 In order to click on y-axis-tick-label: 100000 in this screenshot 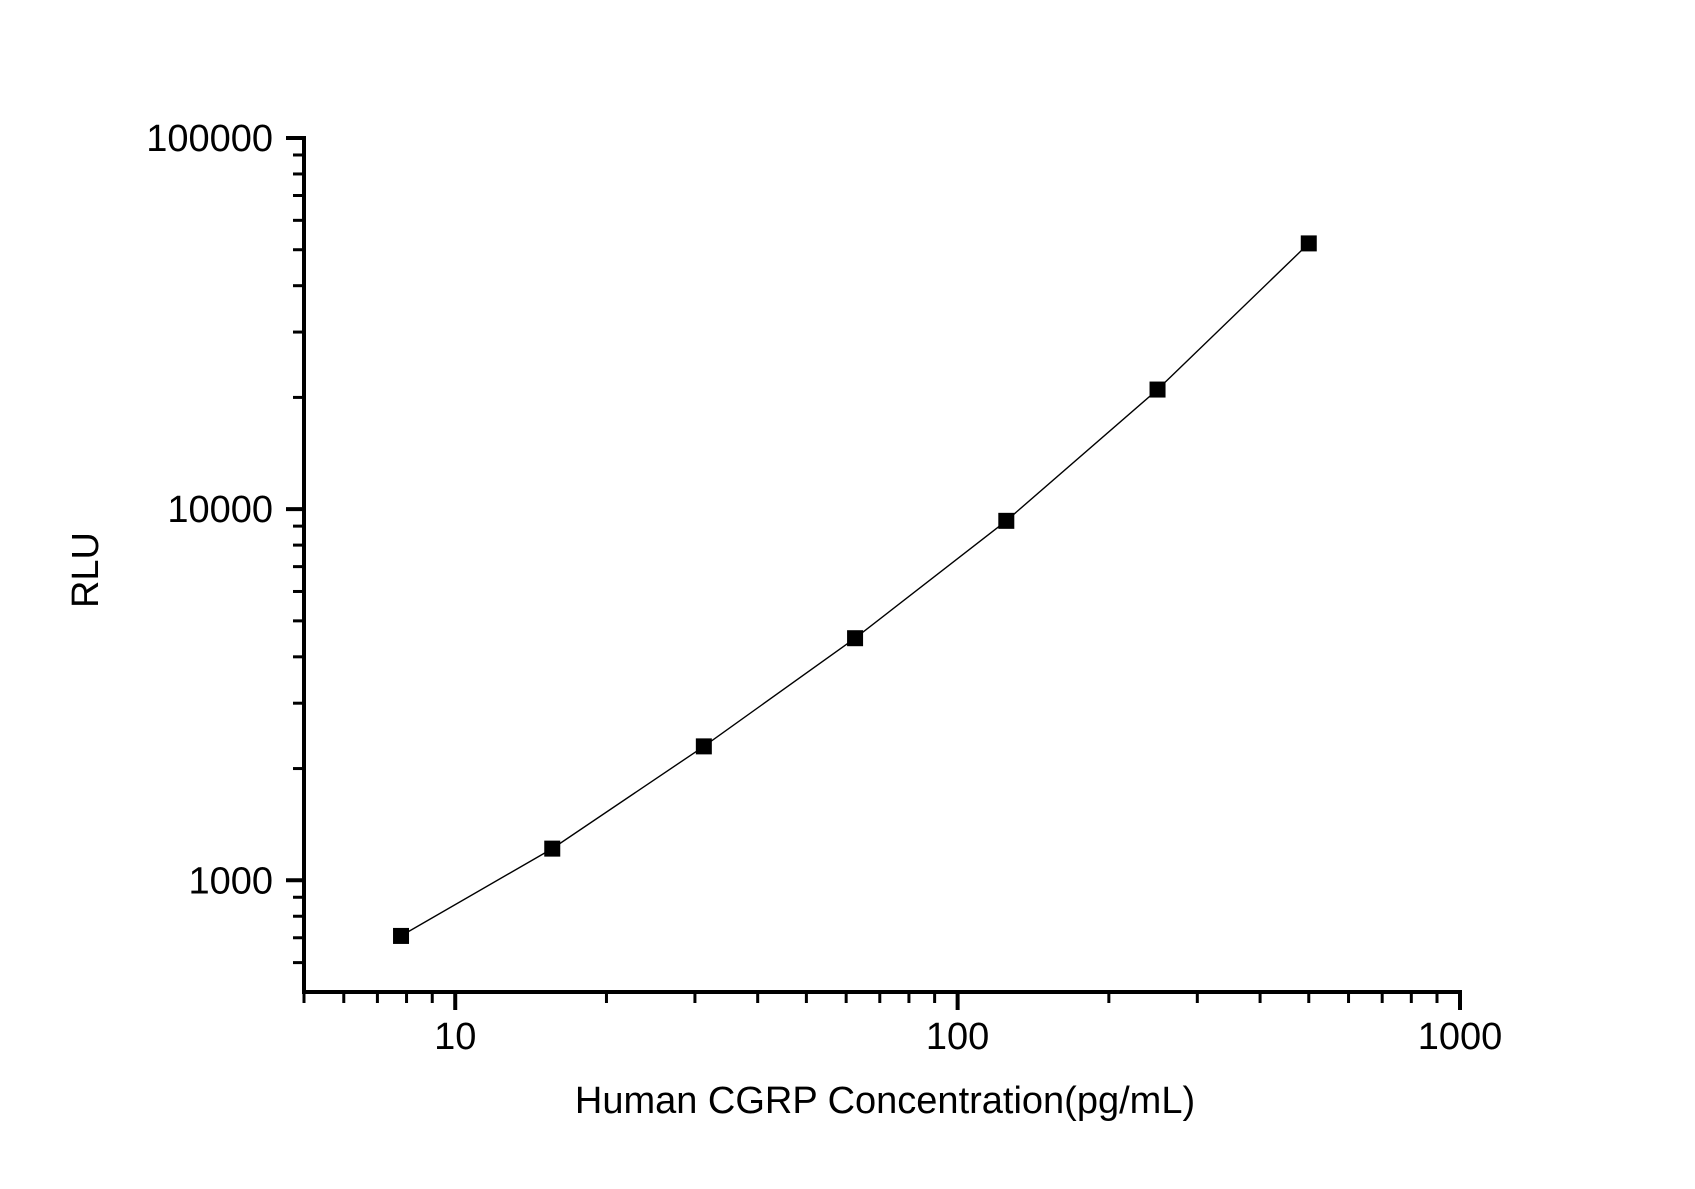, I will do `click(209, 139)`.